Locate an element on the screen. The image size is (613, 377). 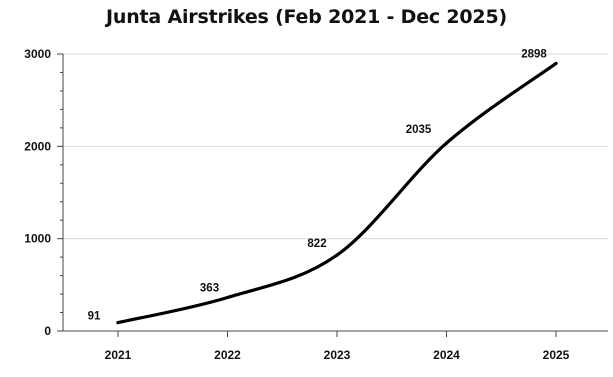
x-tick-label: 2025 is located at coordinates (556, 355).